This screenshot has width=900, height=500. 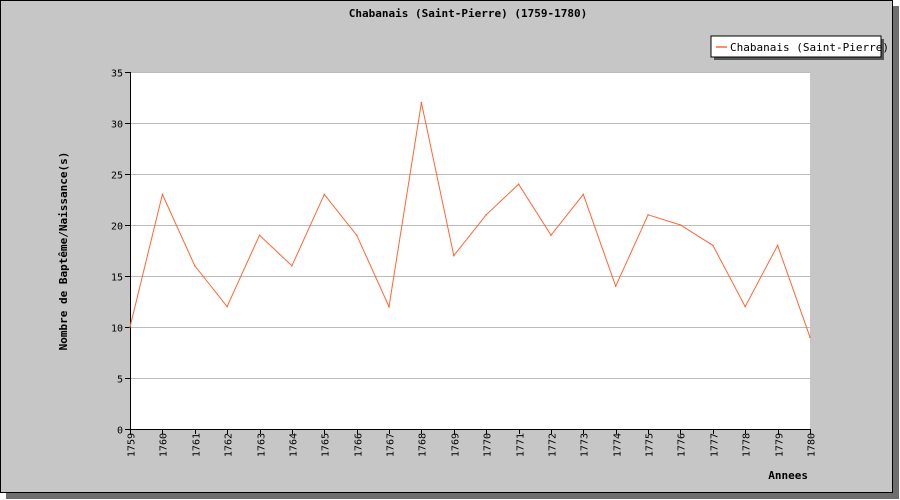 What do you see at coordinates (117, 227) in the screenshot?
I see `y-tick-label: 20` at bounding box center [117, 227].